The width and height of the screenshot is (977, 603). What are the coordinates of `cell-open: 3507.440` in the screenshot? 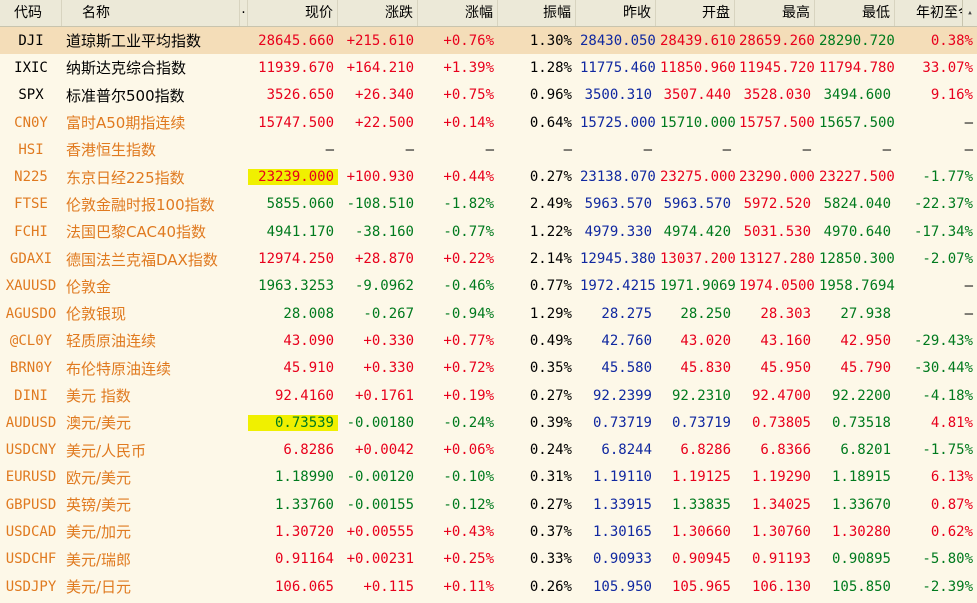 It's located at (697, 95).